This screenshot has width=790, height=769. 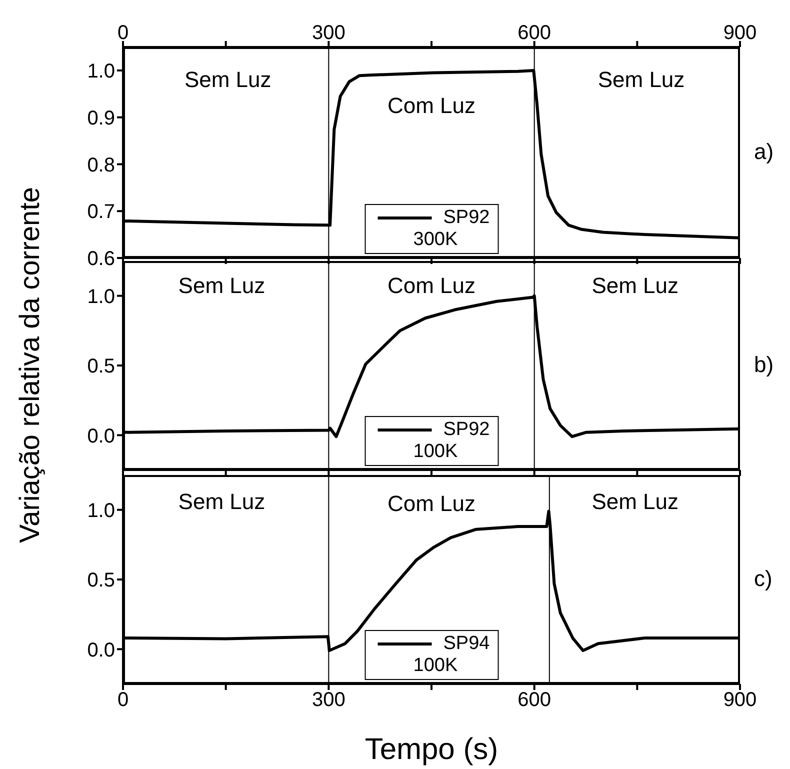 What do you see at coordinates (435, 240) in the screenshot?
I see `legend-title: 300K` at bounding box center [435, 240].